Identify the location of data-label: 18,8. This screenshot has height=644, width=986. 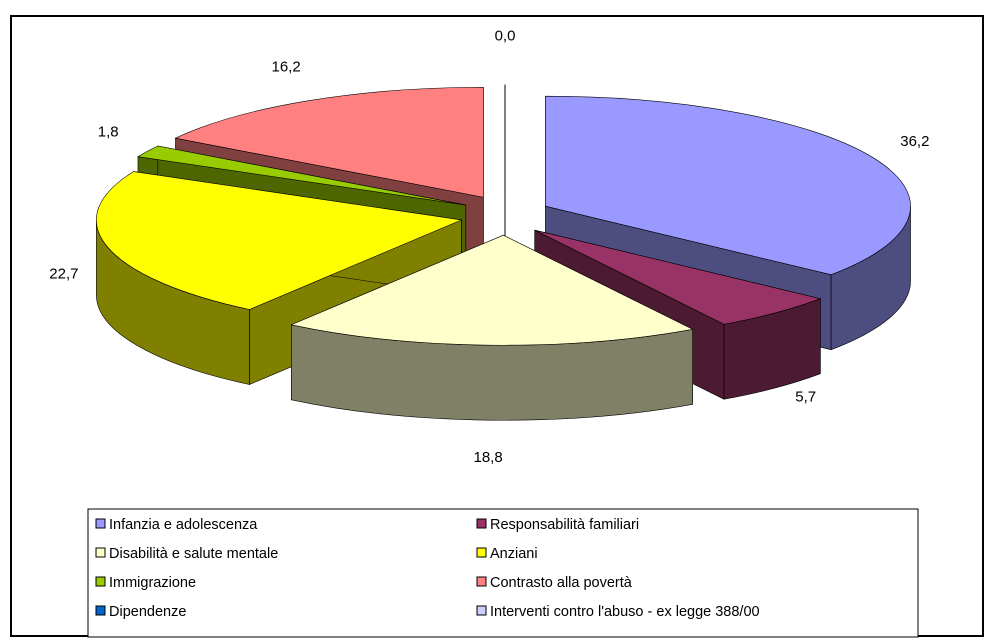
(487, 457).